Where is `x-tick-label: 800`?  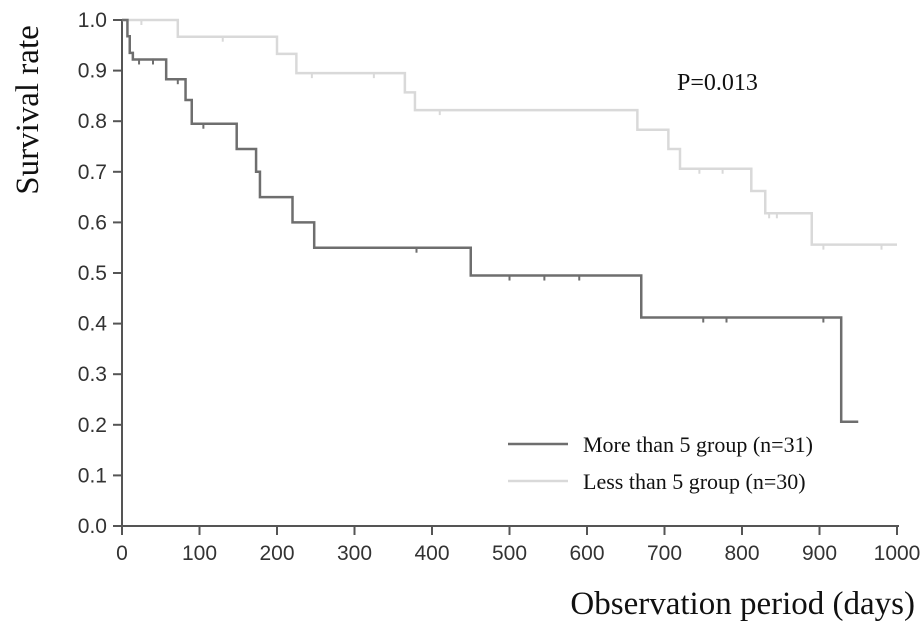
x-tick-label: 800 is located at coordinates (741, 553).